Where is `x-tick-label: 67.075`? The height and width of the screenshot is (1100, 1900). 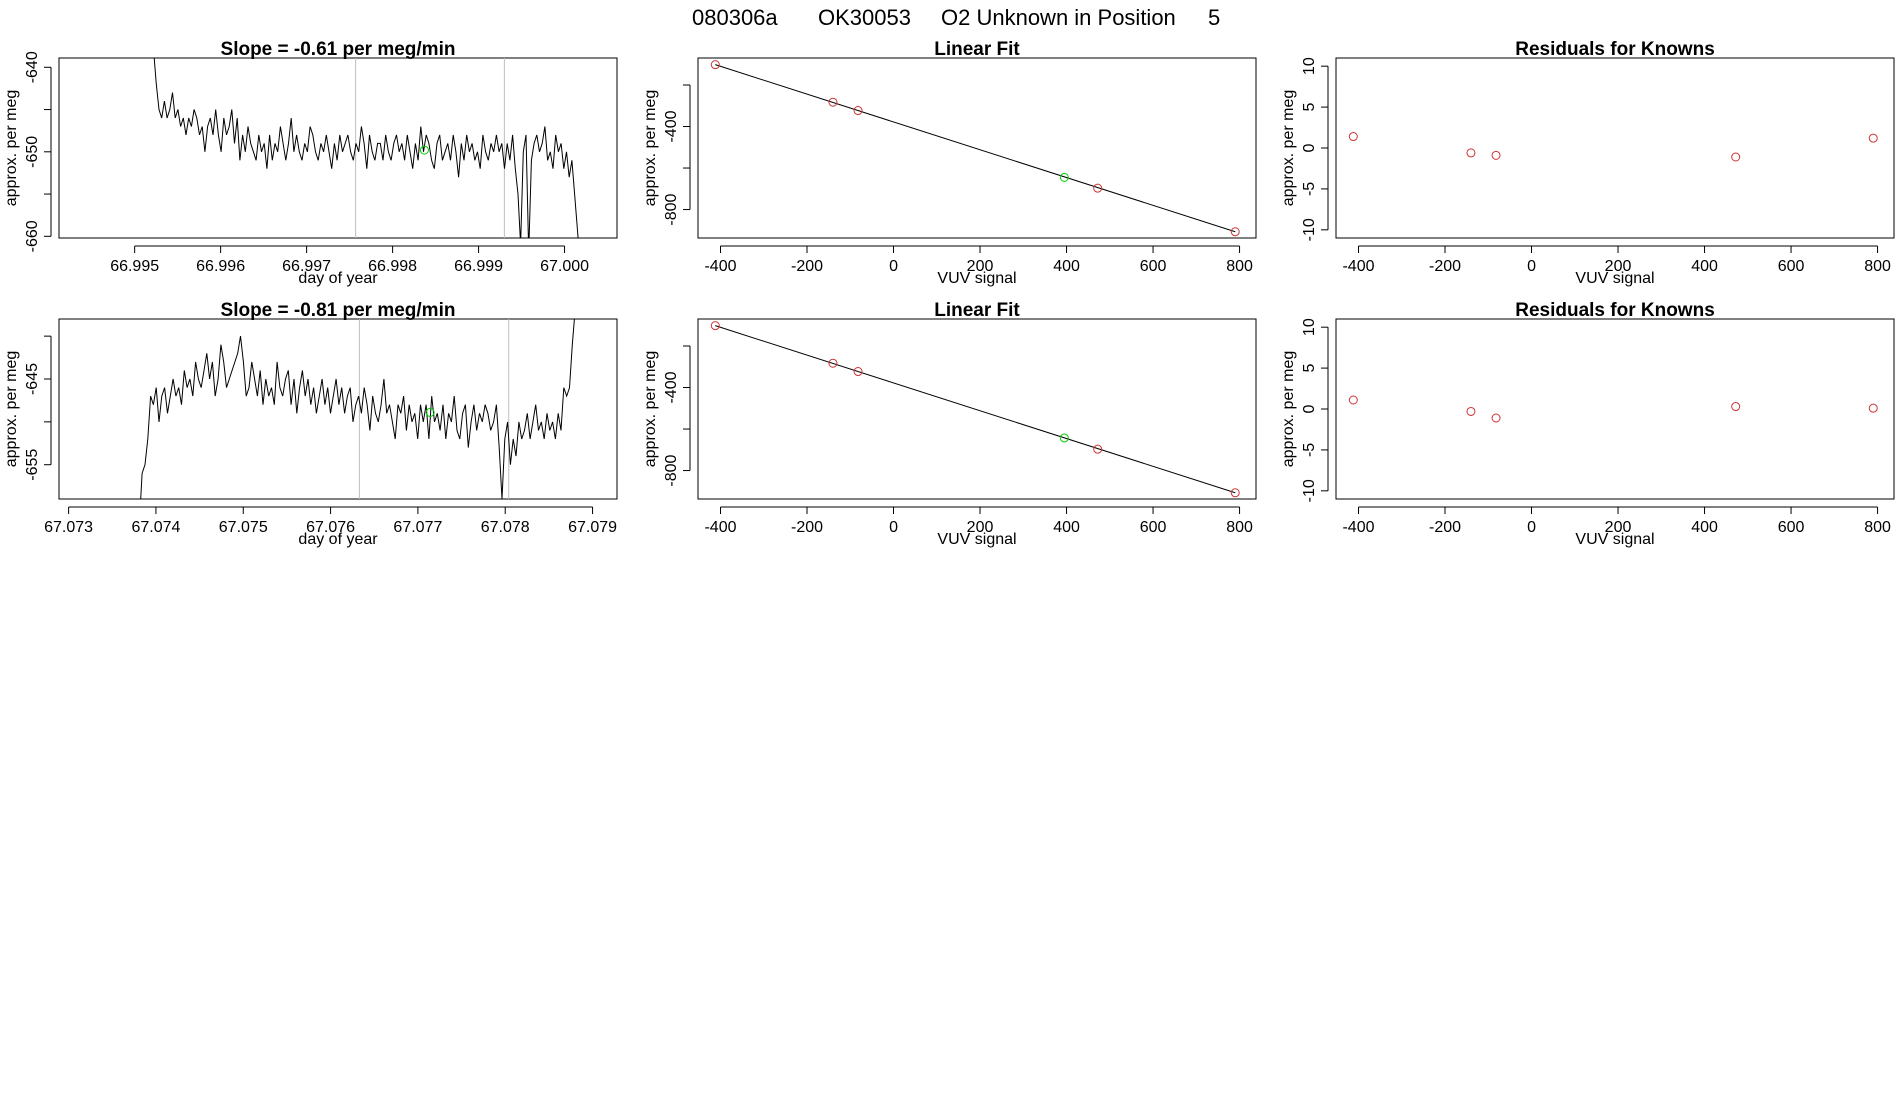
x-tick-label: 67.075 is located at coordinates (243, 527).